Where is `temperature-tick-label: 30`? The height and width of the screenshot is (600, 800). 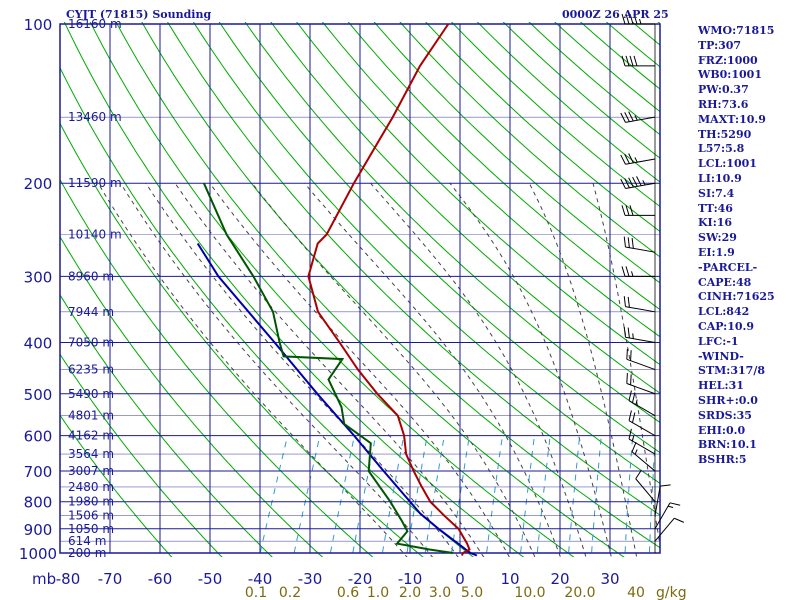
temperature-tick-label: 30 is located at coordinates (609, 579).